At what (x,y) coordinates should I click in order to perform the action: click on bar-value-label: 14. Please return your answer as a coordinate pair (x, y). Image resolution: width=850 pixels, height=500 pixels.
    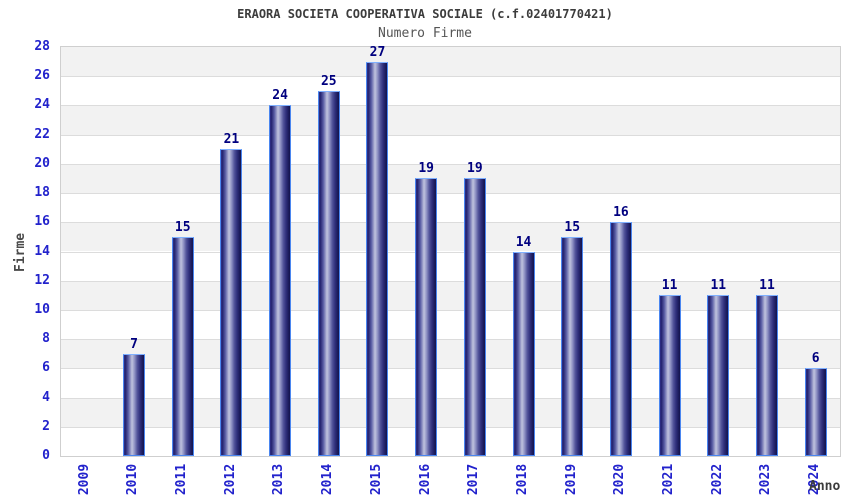
    Looking at the image, I should click on (523, 242).